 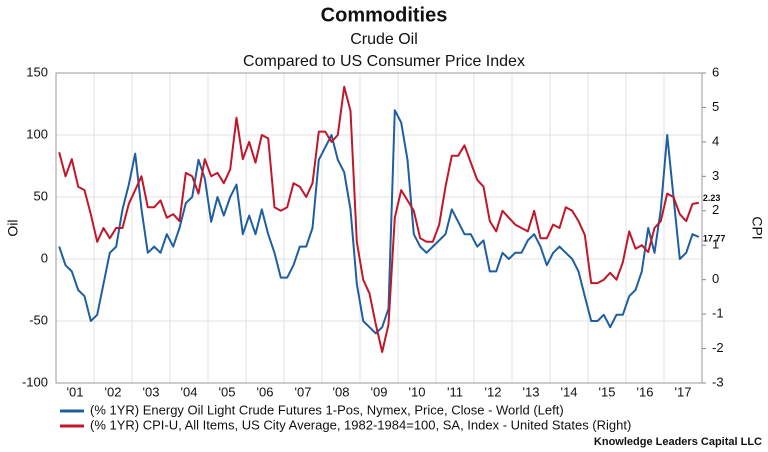 I want to click on y2-tick-label: -1, so click(x=718, y=313).